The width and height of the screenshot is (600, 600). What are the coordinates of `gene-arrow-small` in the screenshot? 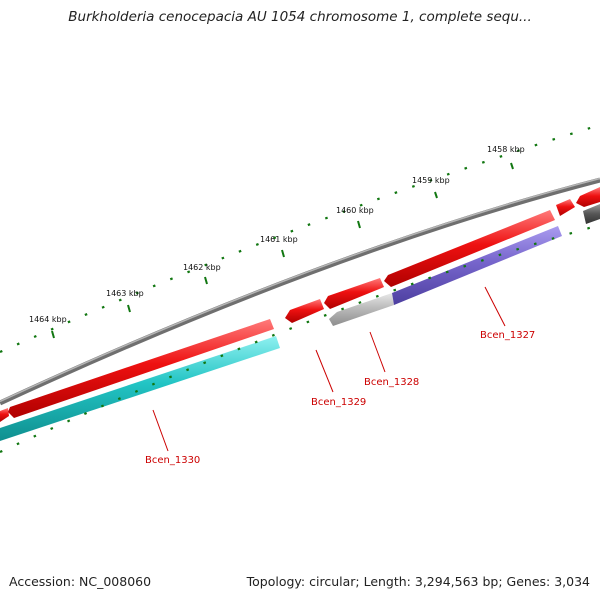 It's located at (565, 207).